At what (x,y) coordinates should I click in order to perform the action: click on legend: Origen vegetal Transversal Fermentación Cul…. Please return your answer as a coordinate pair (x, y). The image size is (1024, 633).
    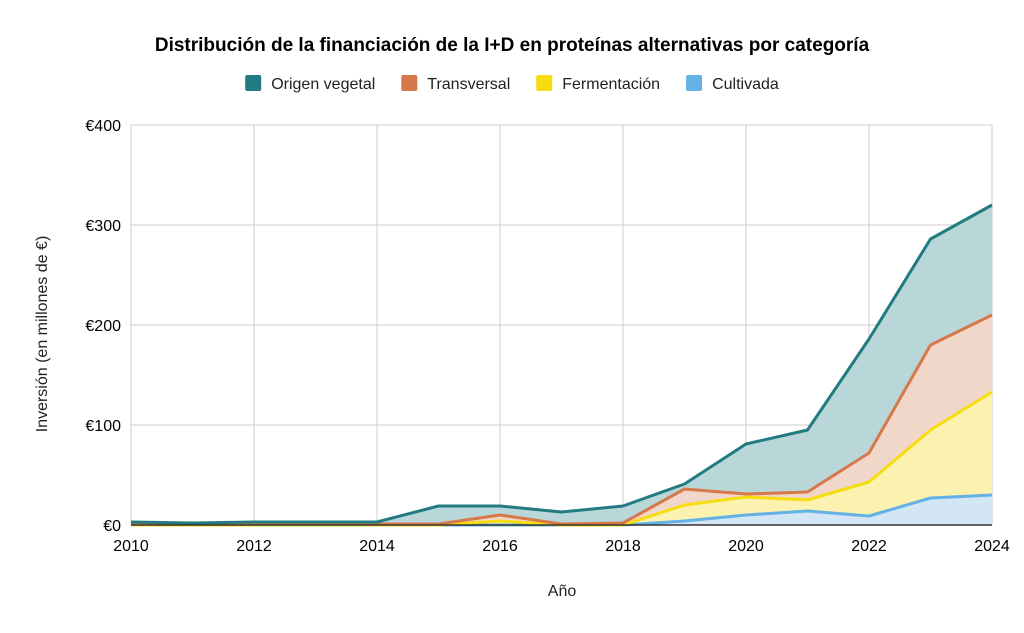
    Looking at the image, I should click on (512, 84).